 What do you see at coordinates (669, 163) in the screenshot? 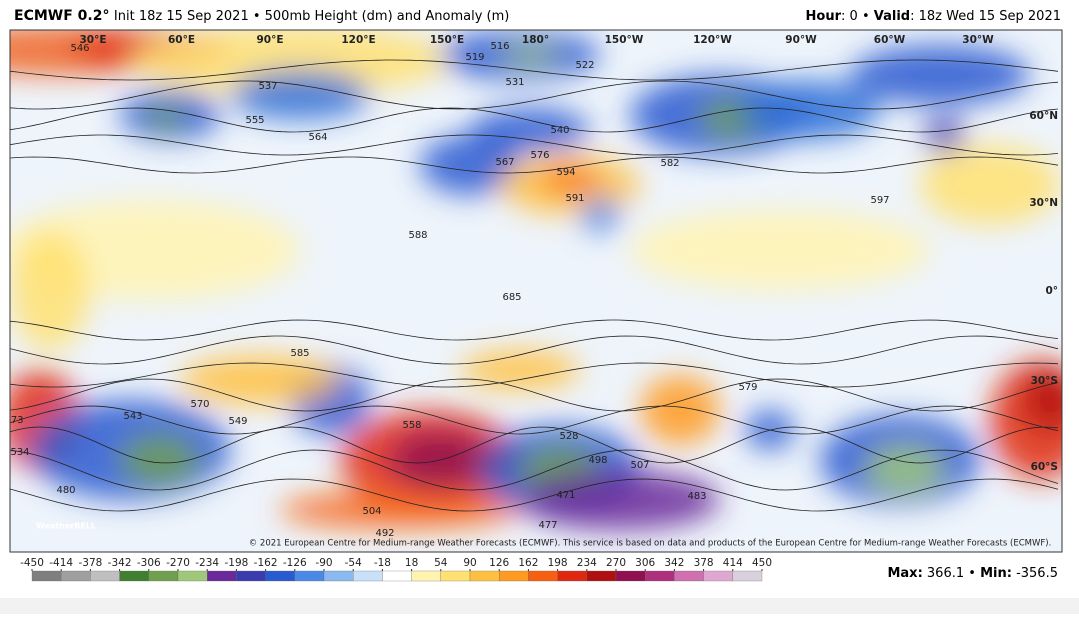
I see `contour-label: 582` at bounding box center [669, 163].